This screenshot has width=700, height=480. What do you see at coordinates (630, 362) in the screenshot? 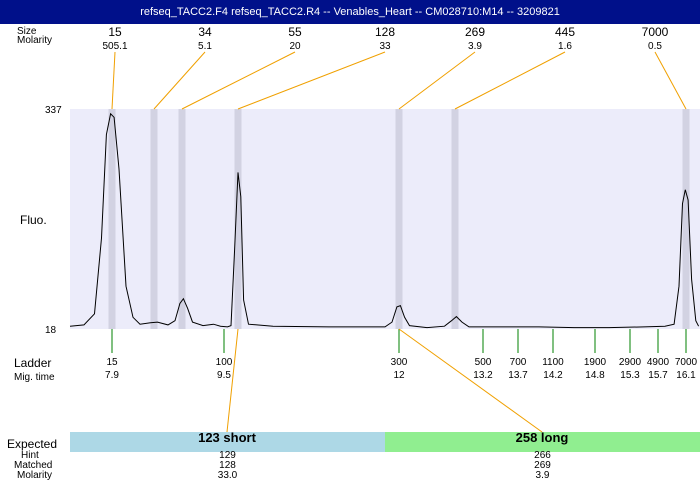
I see `ladder-size-label: 2900` at bounding box center [630, 362].